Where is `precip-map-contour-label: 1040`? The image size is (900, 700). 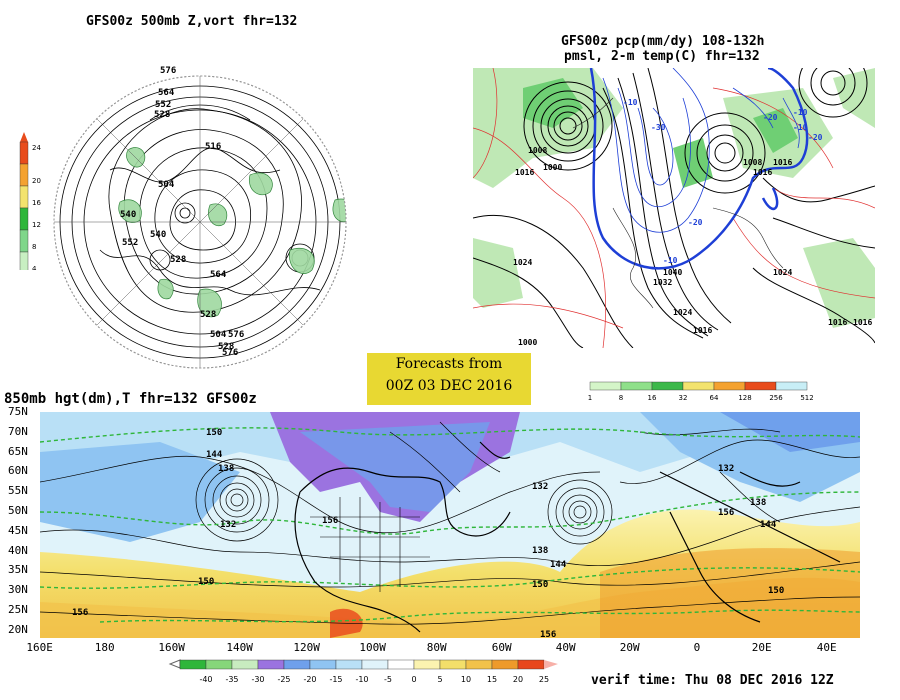 precip-map-contour-label: 1040 is located at coordinates (673, 272).